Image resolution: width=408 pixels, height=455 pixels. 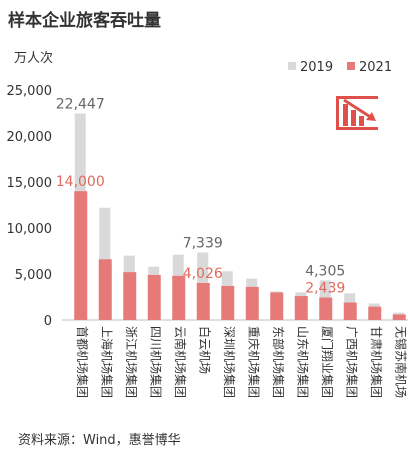 I want to click on y-tick-label: 25,000, so click(x=30, y=91).